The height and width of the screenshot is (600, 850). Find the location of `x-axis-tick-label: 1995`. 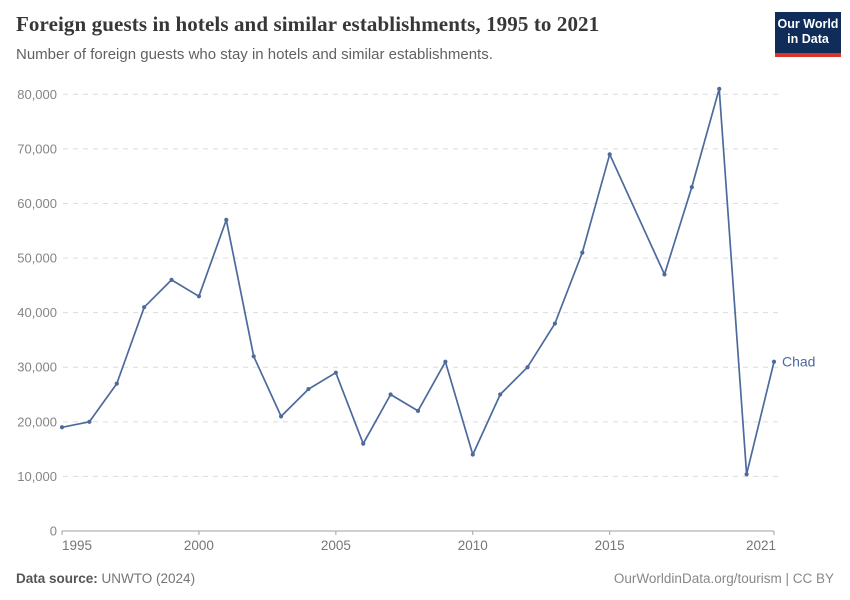

x-axis-tick-label: 1995 is located at coordinates (77, 545).